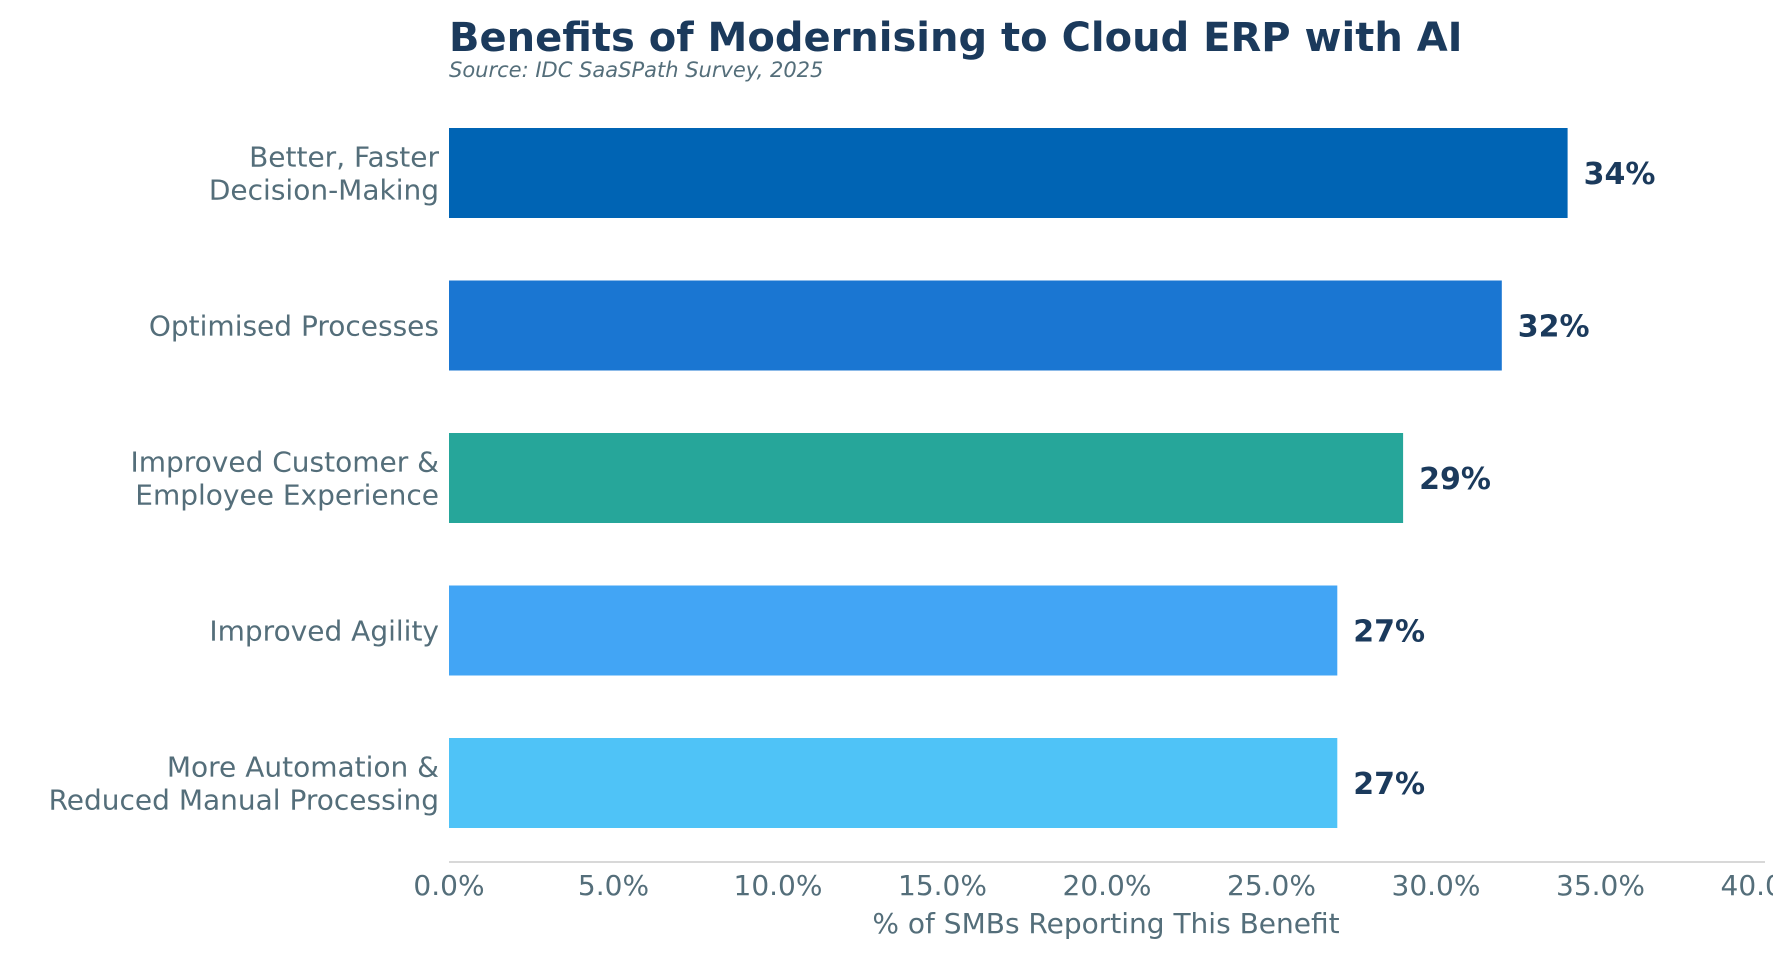 This screenshot has height=953, width=1773. I want to click on x-tick-label-7: 30.0%, so click(1436, 885).